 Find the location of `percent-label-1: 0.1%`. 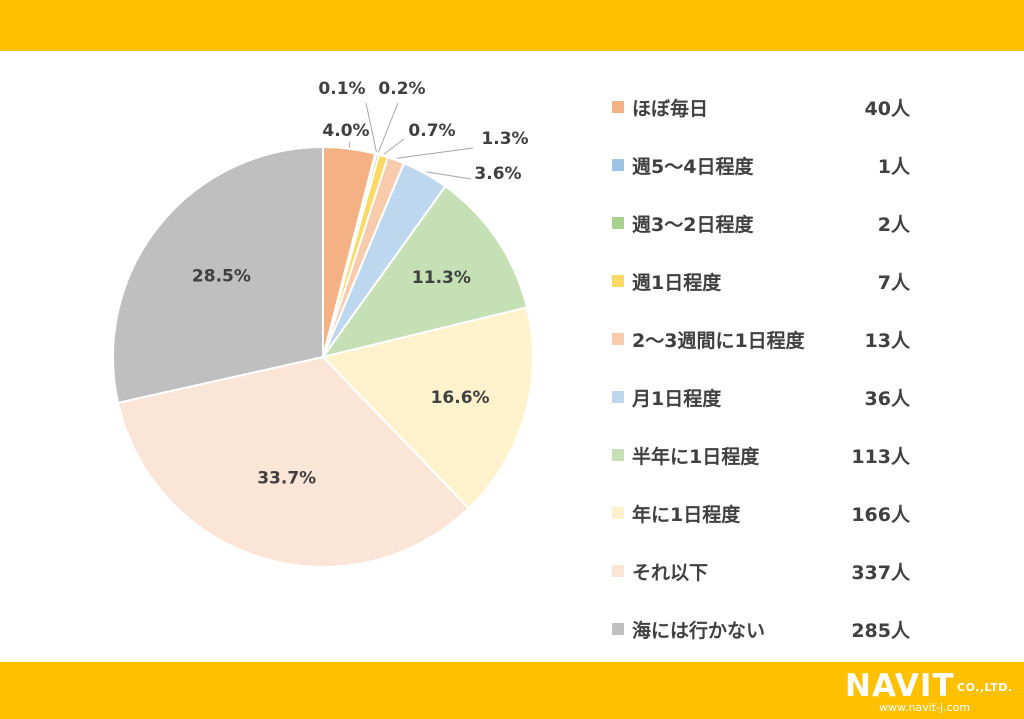

percent-label-1: 0.1% is located at coordinates (341, 89).